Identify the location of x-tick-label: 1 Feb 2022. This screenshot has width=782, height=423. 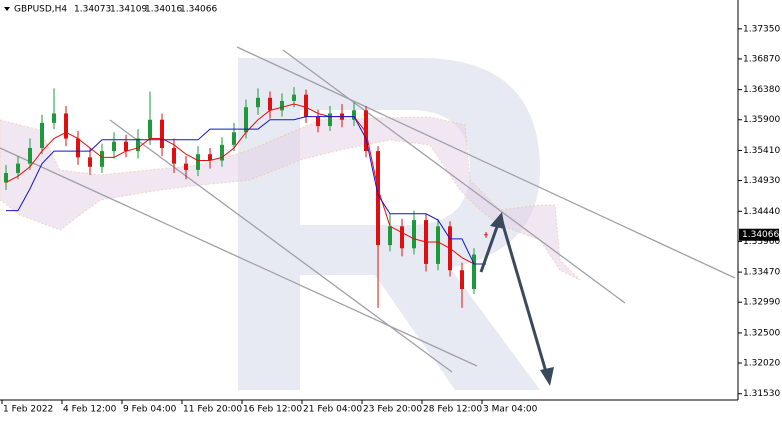
(28, 410).